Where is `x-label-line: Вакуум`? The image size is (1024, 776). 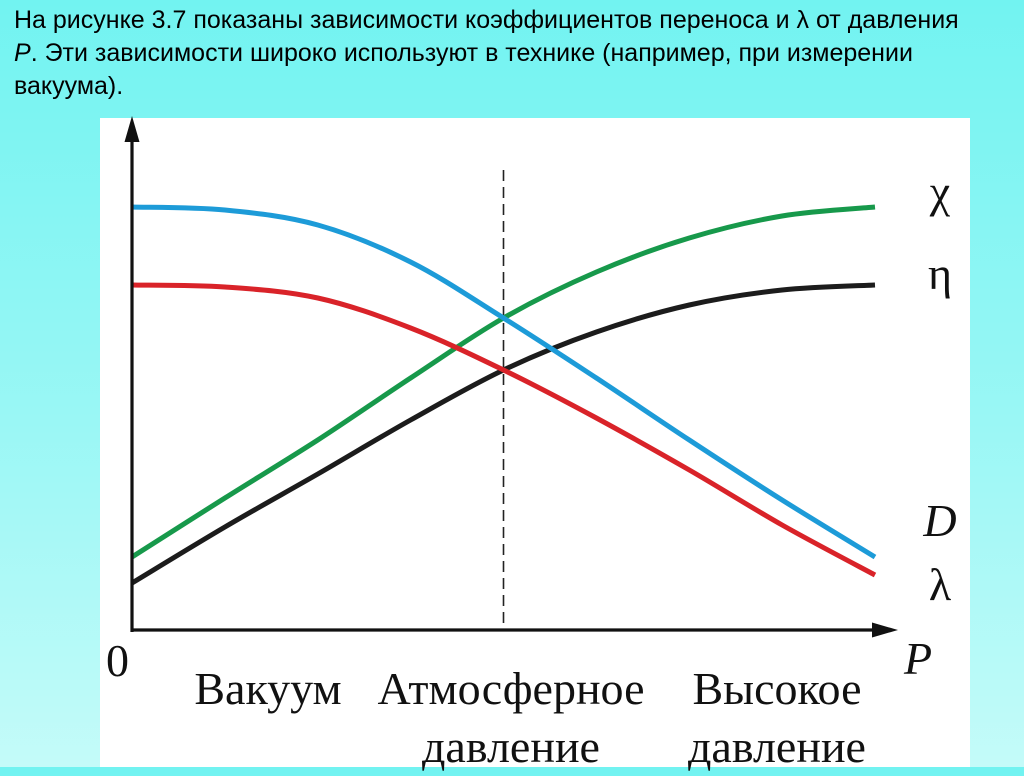
x-label-line: Вакуум is located at coordinates (268, 688).